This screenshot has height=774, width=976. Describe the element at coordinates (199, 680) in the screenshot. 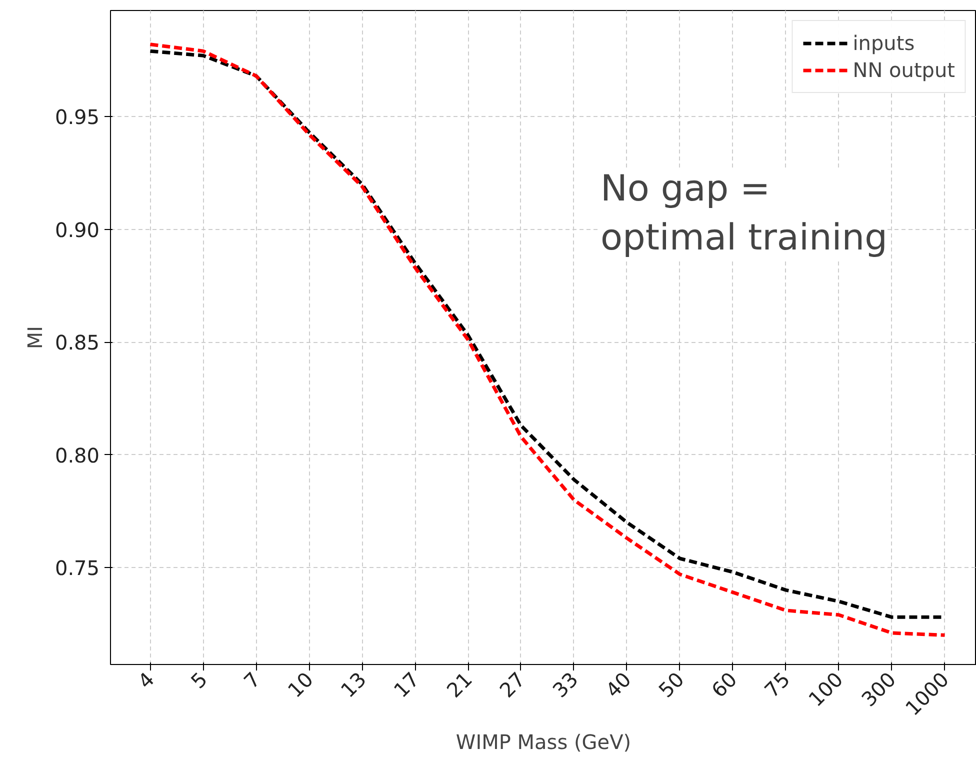

I see `x-tick-label: 5` at that location.